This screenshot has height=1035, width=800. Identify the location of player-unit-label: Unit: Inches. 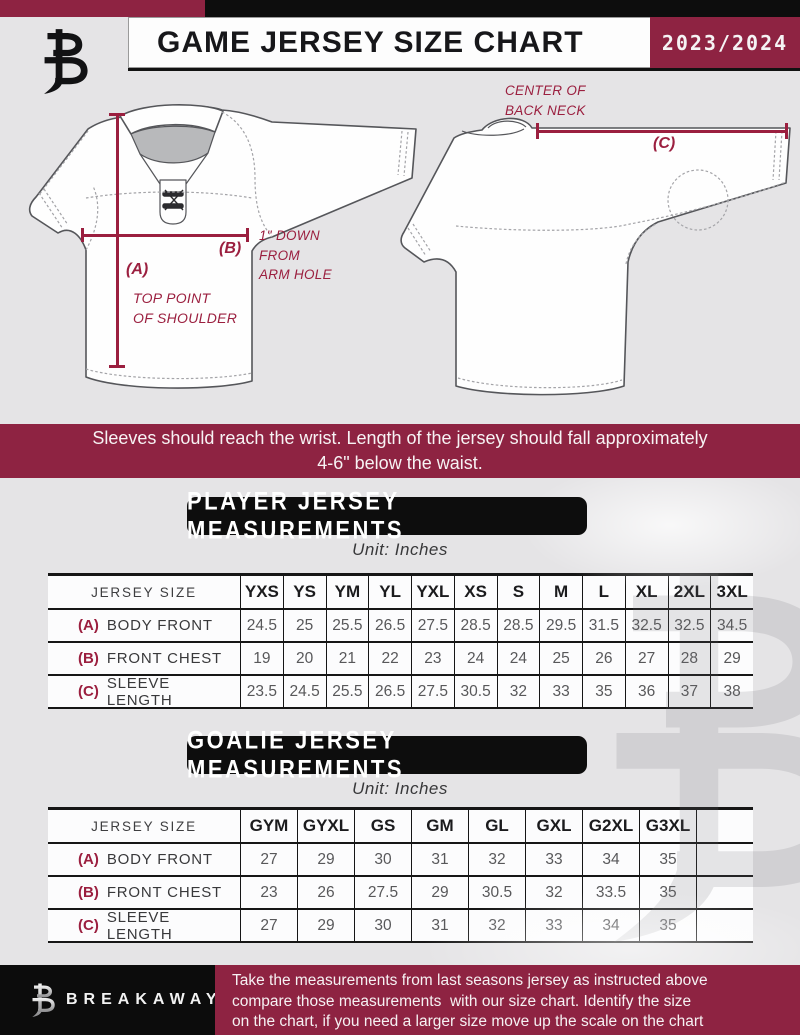
(400, 549).